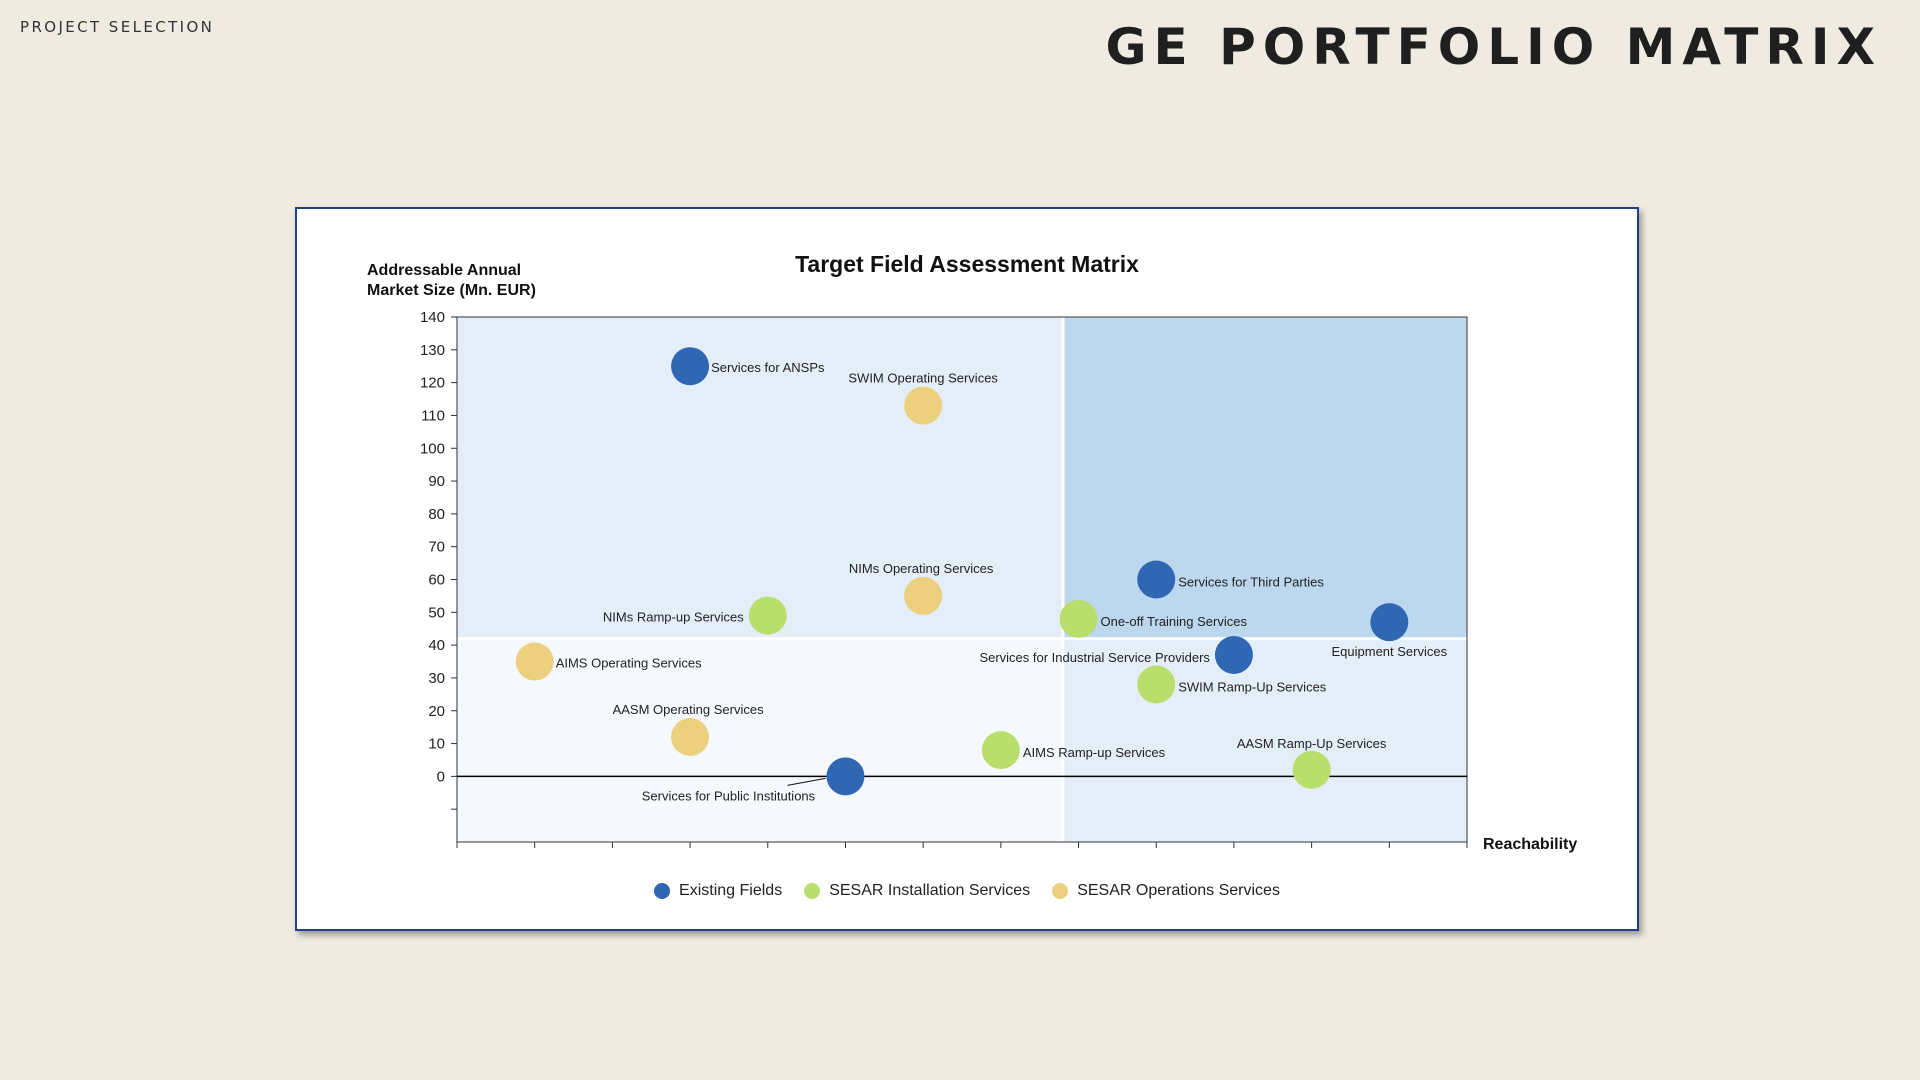  What do you see at coordinates (436, 711) in the screenshot?
I see `y-tick-label: 20` at bounding box center [436, 711].